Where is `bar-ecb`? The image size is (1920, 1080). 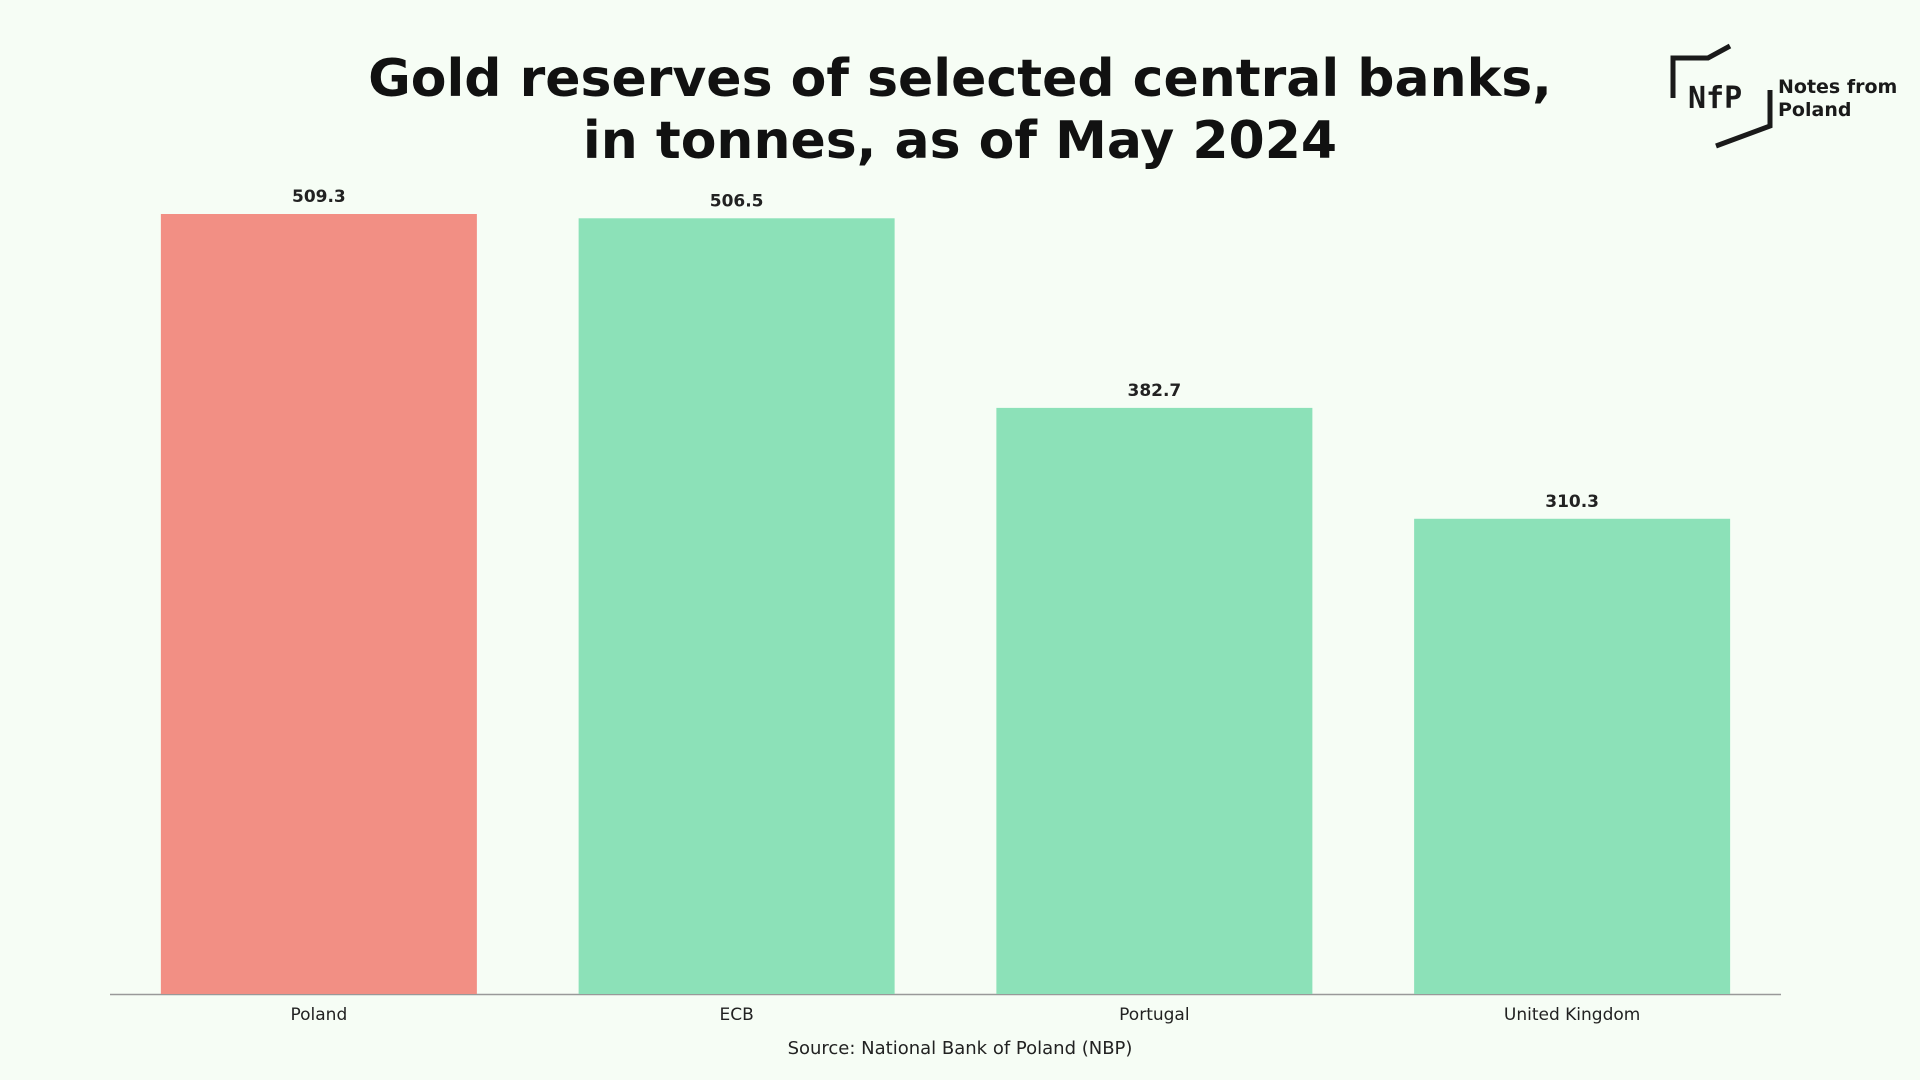 bar-ecb is located at coordinates (736, 606).